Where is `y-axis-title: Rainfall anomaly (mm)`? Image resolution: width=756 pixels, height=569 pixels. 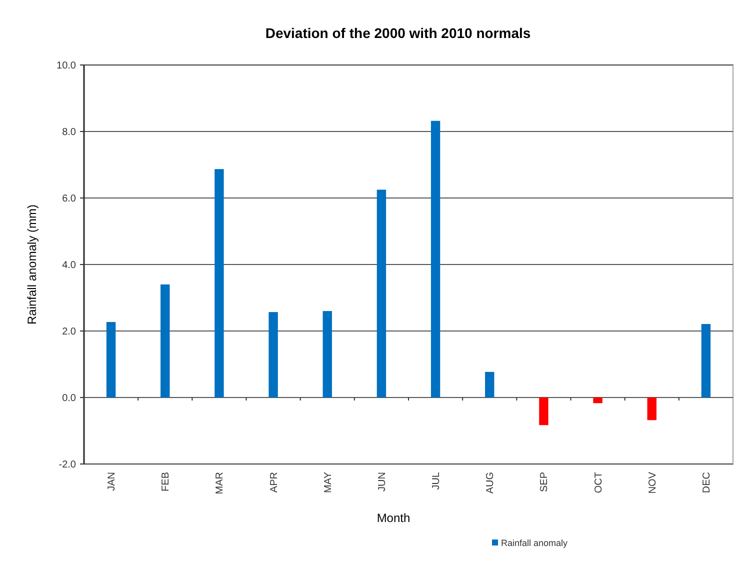 y-axis-title: Rainfall anomaly (mm) is located at coordinates (32, 264).